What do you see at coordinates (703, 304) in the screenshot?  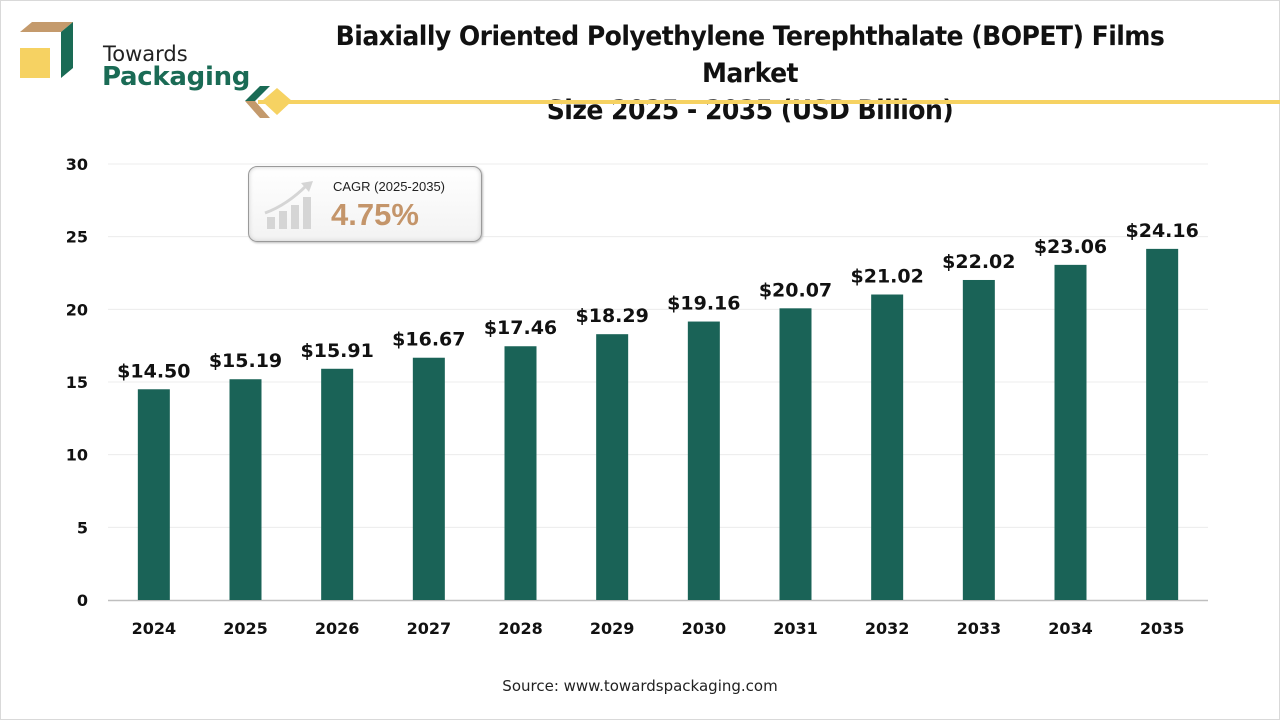 I see `data-label: $19.16` at bounding box center [703, 304].